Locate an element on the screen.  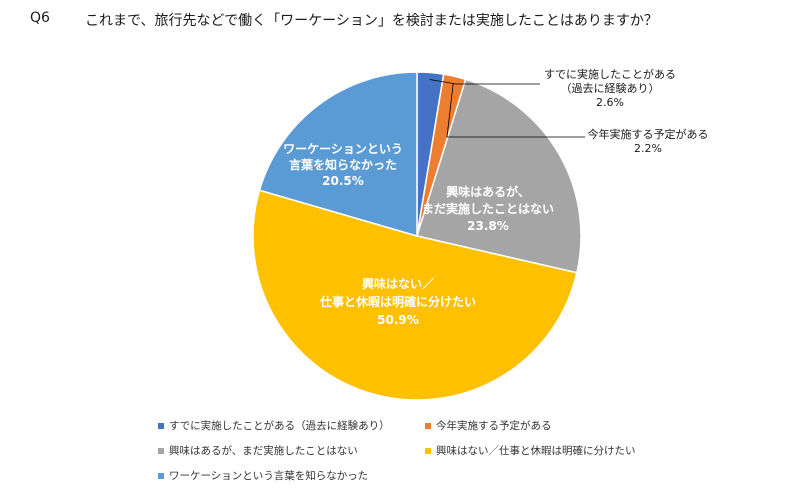
legend-item-4: 興味はない／仕事と休暇は明確に分けたい is located at coordinates (530, 450).